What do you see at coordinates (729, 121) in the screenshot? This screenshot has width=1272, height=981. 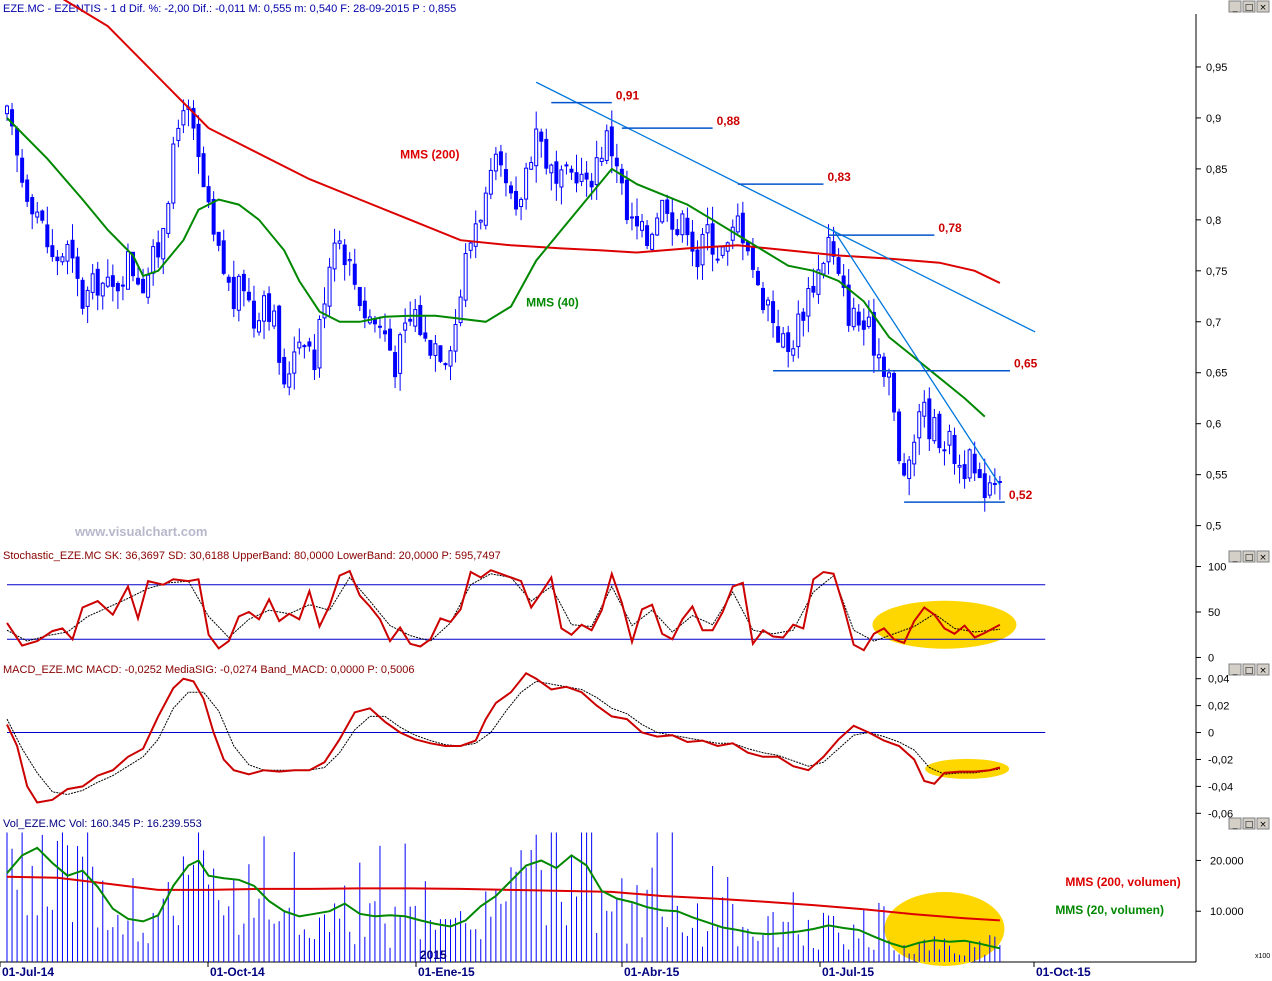 I see `level-label: 0,88` at bounding box center [729, 121].